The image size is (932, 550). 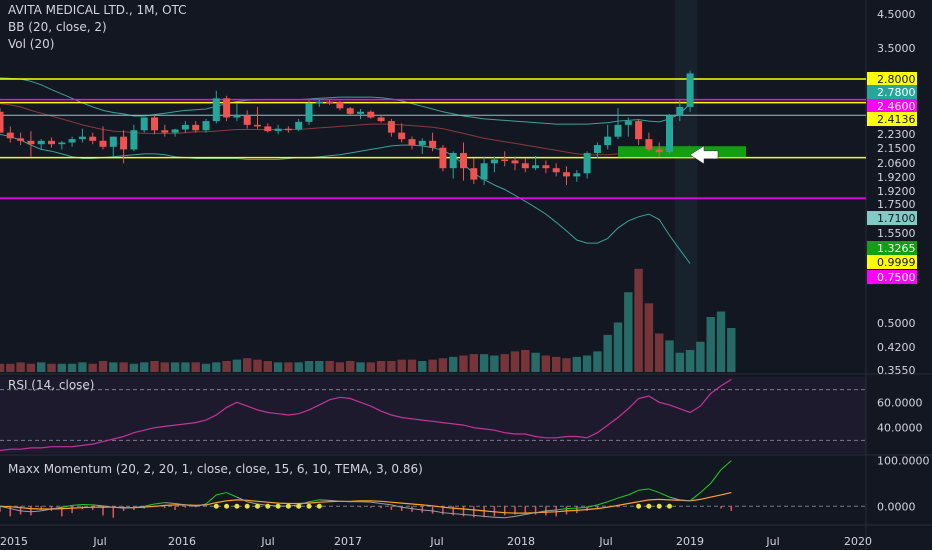 I want to click on price-label-12: 1.3265, so click(x=896, y=248).